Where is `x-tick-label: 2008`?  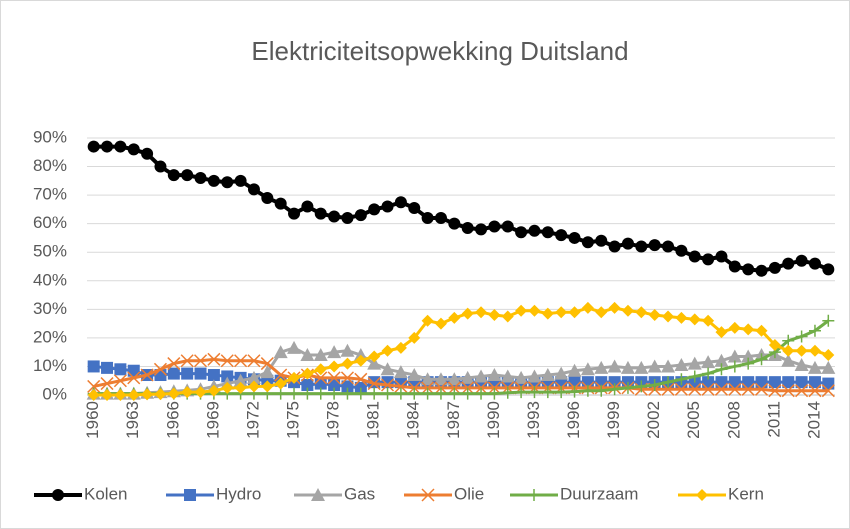 x-tick-label: 2008 is located at coordinates (733, 420).